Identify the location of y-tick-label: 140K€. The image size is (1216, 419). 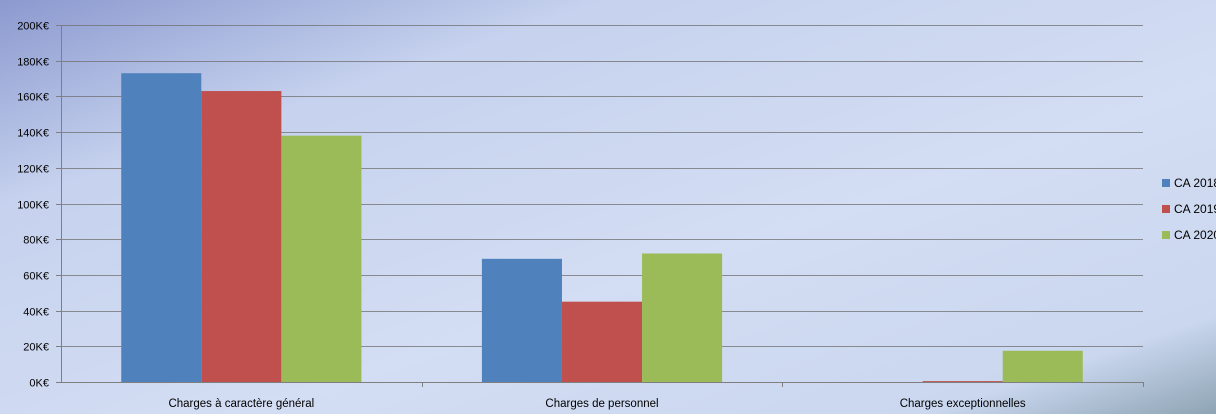
(33, 134).